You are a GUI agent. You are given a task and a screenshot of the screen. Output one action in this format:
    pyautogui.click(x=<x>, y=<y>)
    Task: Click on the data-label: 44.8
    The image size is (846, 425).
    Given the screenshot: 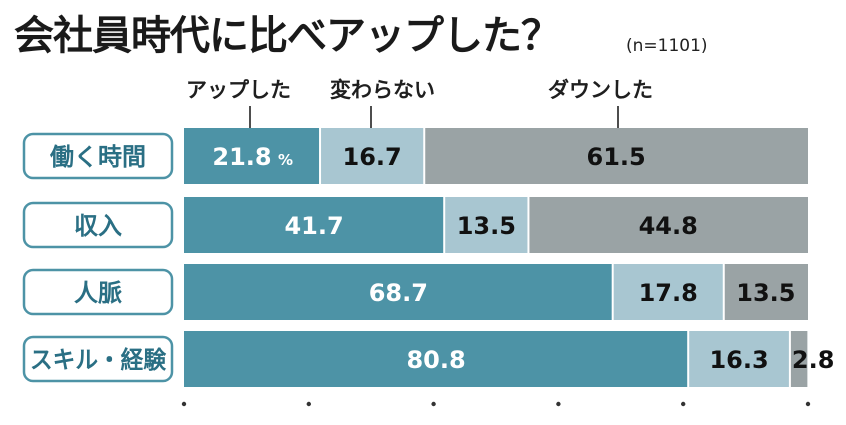 What is the action you would take?
    pyautogui.click(x=668, y=226)
    